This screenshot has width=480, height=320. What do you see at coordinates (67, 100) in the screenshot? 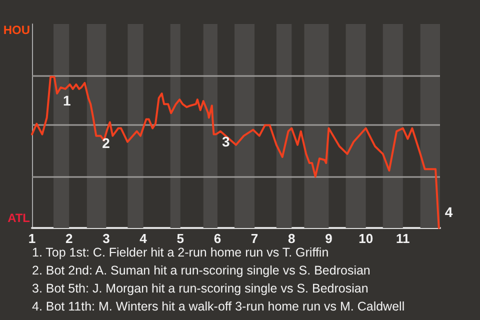
I see `annotation: 1` at bounding box center [67, 100].